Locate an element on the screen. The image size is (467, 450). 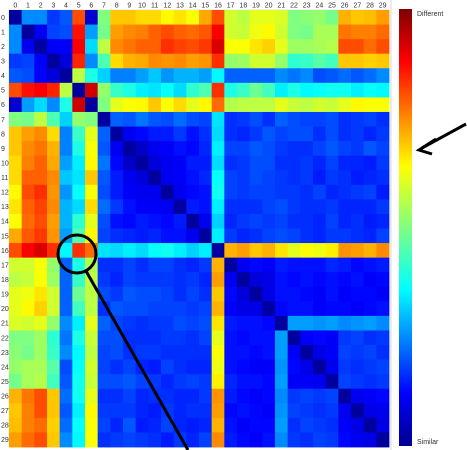
y-tick-label: 24 is located at coordinates (5, 367).